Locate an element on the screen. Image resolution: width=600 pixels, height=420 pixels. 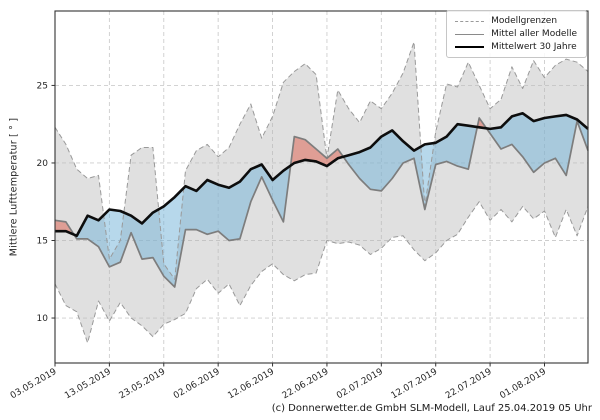
svg-text: 12.06.2019 is located at coordinates (251, 384).